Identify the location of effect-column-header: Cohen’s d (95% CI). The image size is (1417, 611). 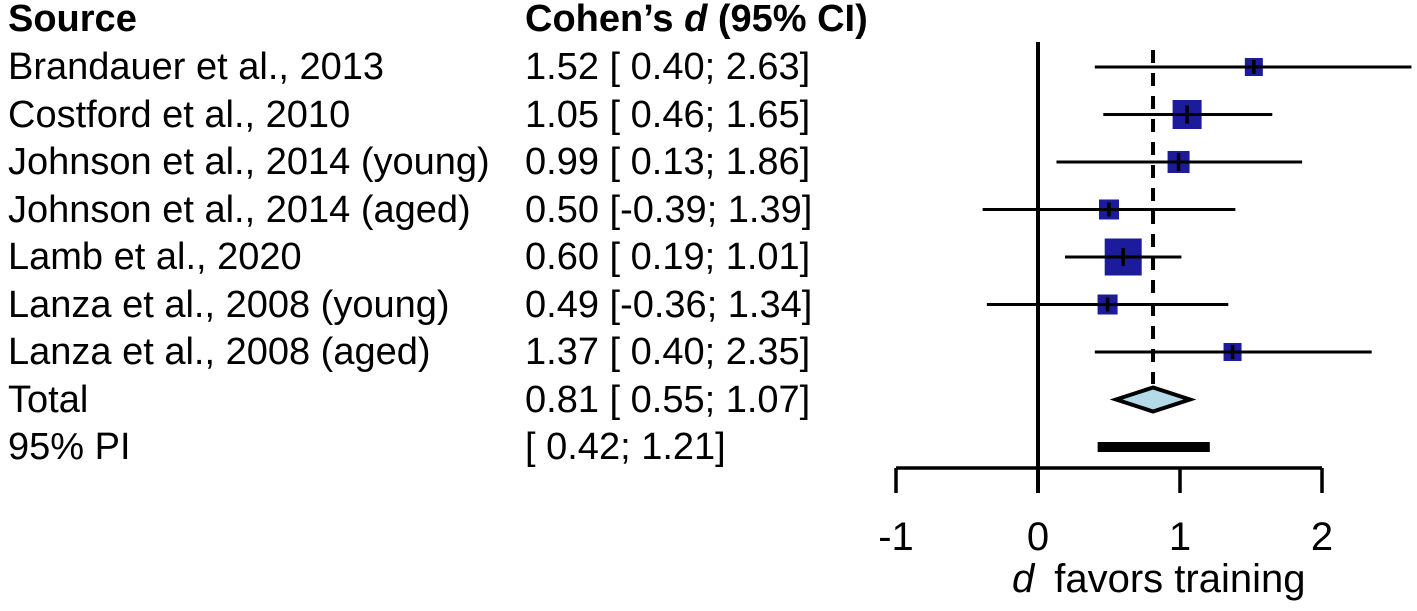
(696, 21).